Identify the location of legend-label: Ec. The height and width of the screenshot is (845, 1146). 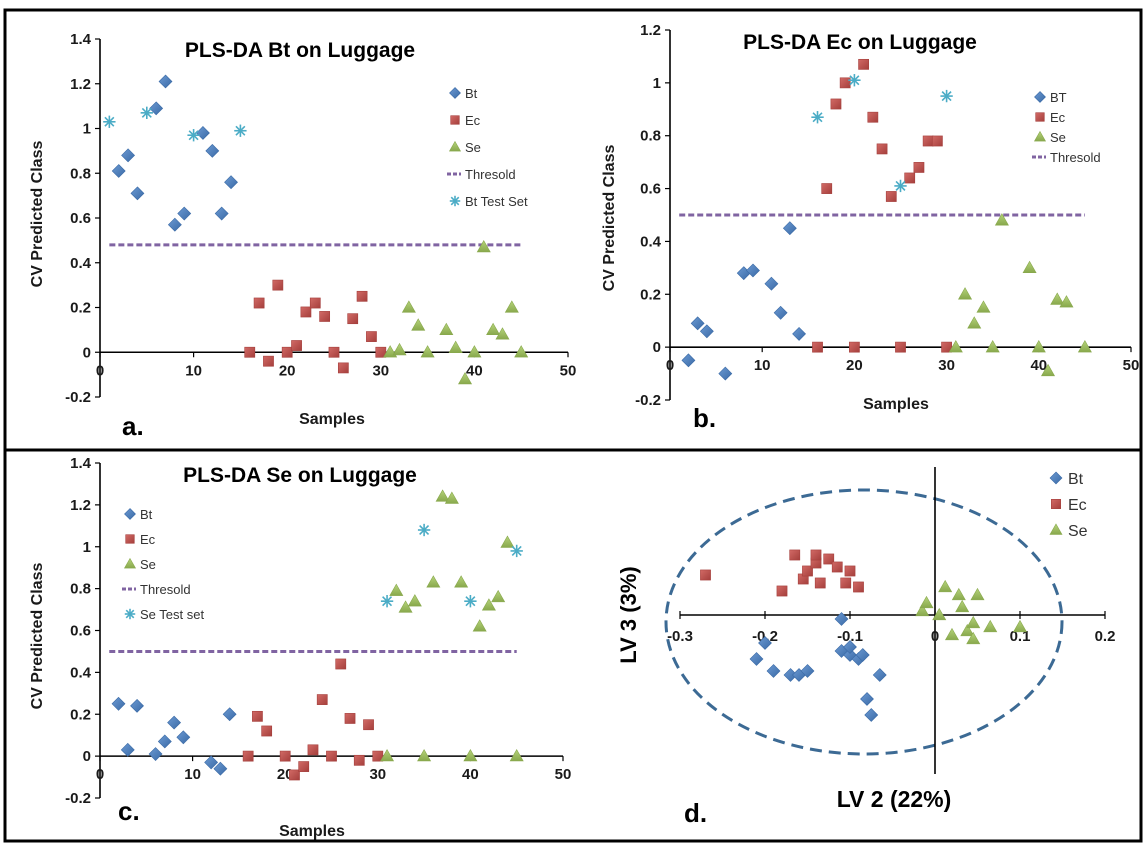
(148, 539).